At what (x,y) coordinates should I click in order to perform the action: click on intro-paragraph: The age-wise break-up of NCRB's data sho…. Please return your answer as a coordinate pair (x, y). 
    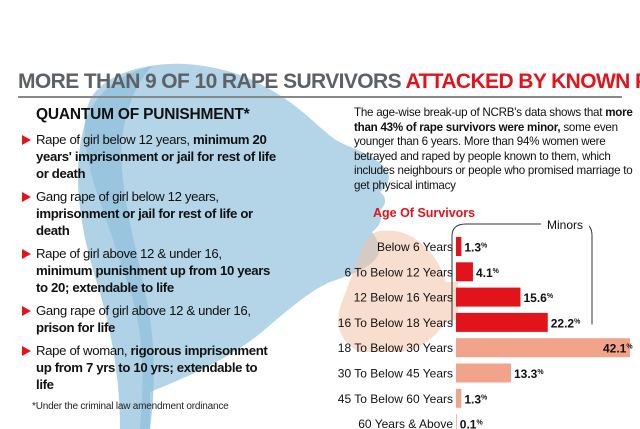
    Looking at the image, I should click on (494, 150).